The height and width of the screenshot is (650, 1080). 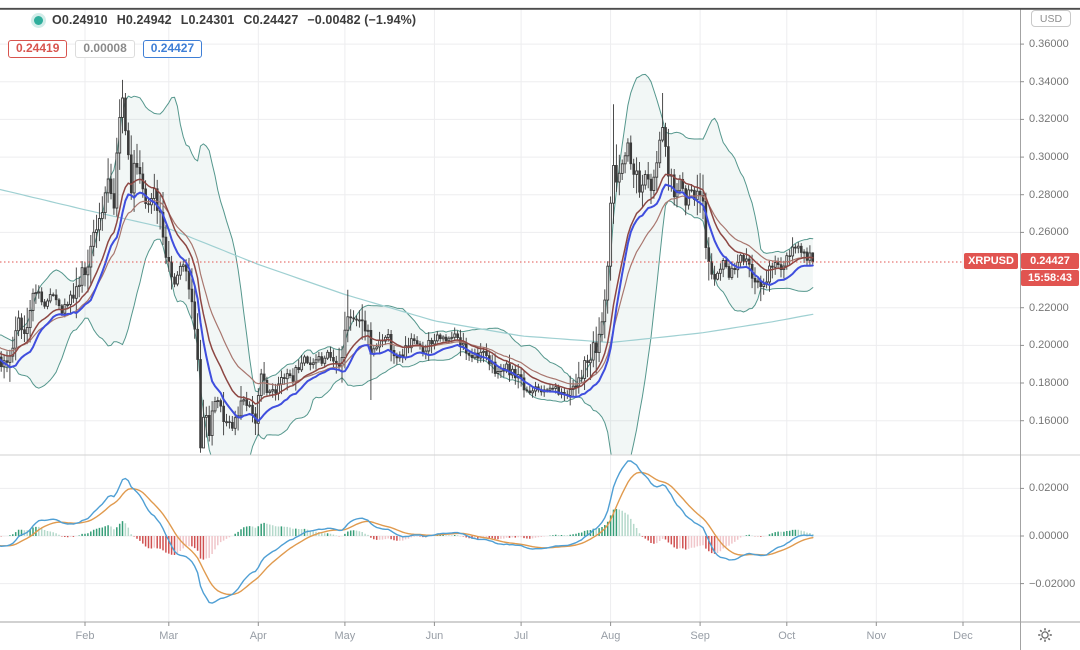 I want to click on price-tick-label: 0.28000, so click(x=1049, y=194).